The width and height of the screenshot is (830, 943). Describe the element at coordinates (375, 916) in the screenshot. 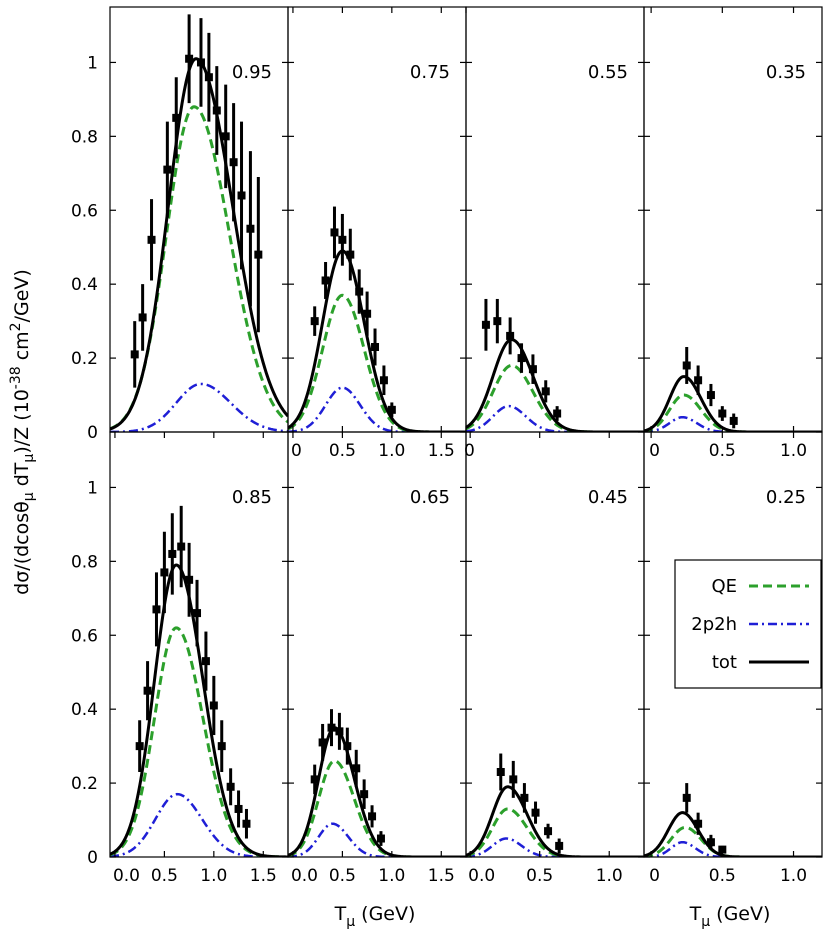

I see `x-axis-label-left: Tμ (GeV)` at that location.